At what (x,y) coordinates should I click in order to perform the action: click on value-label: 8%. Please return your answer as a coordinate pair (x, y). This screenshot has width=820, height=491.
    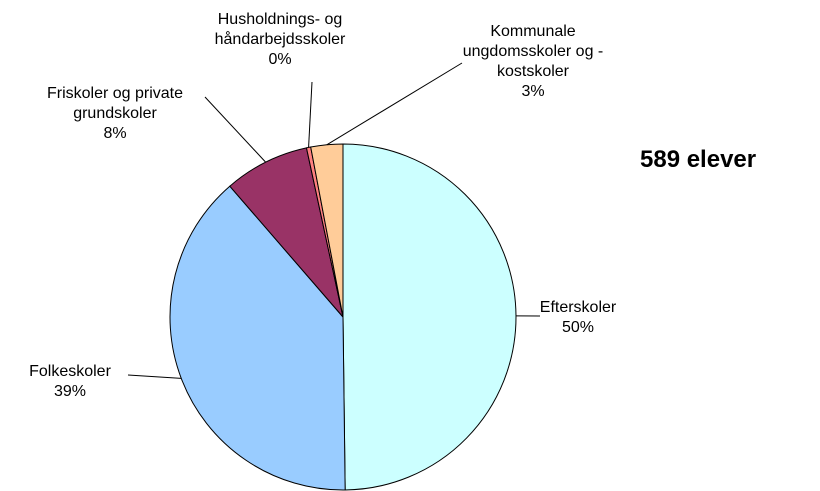
    Looking at the image, I should click on (115, 133).